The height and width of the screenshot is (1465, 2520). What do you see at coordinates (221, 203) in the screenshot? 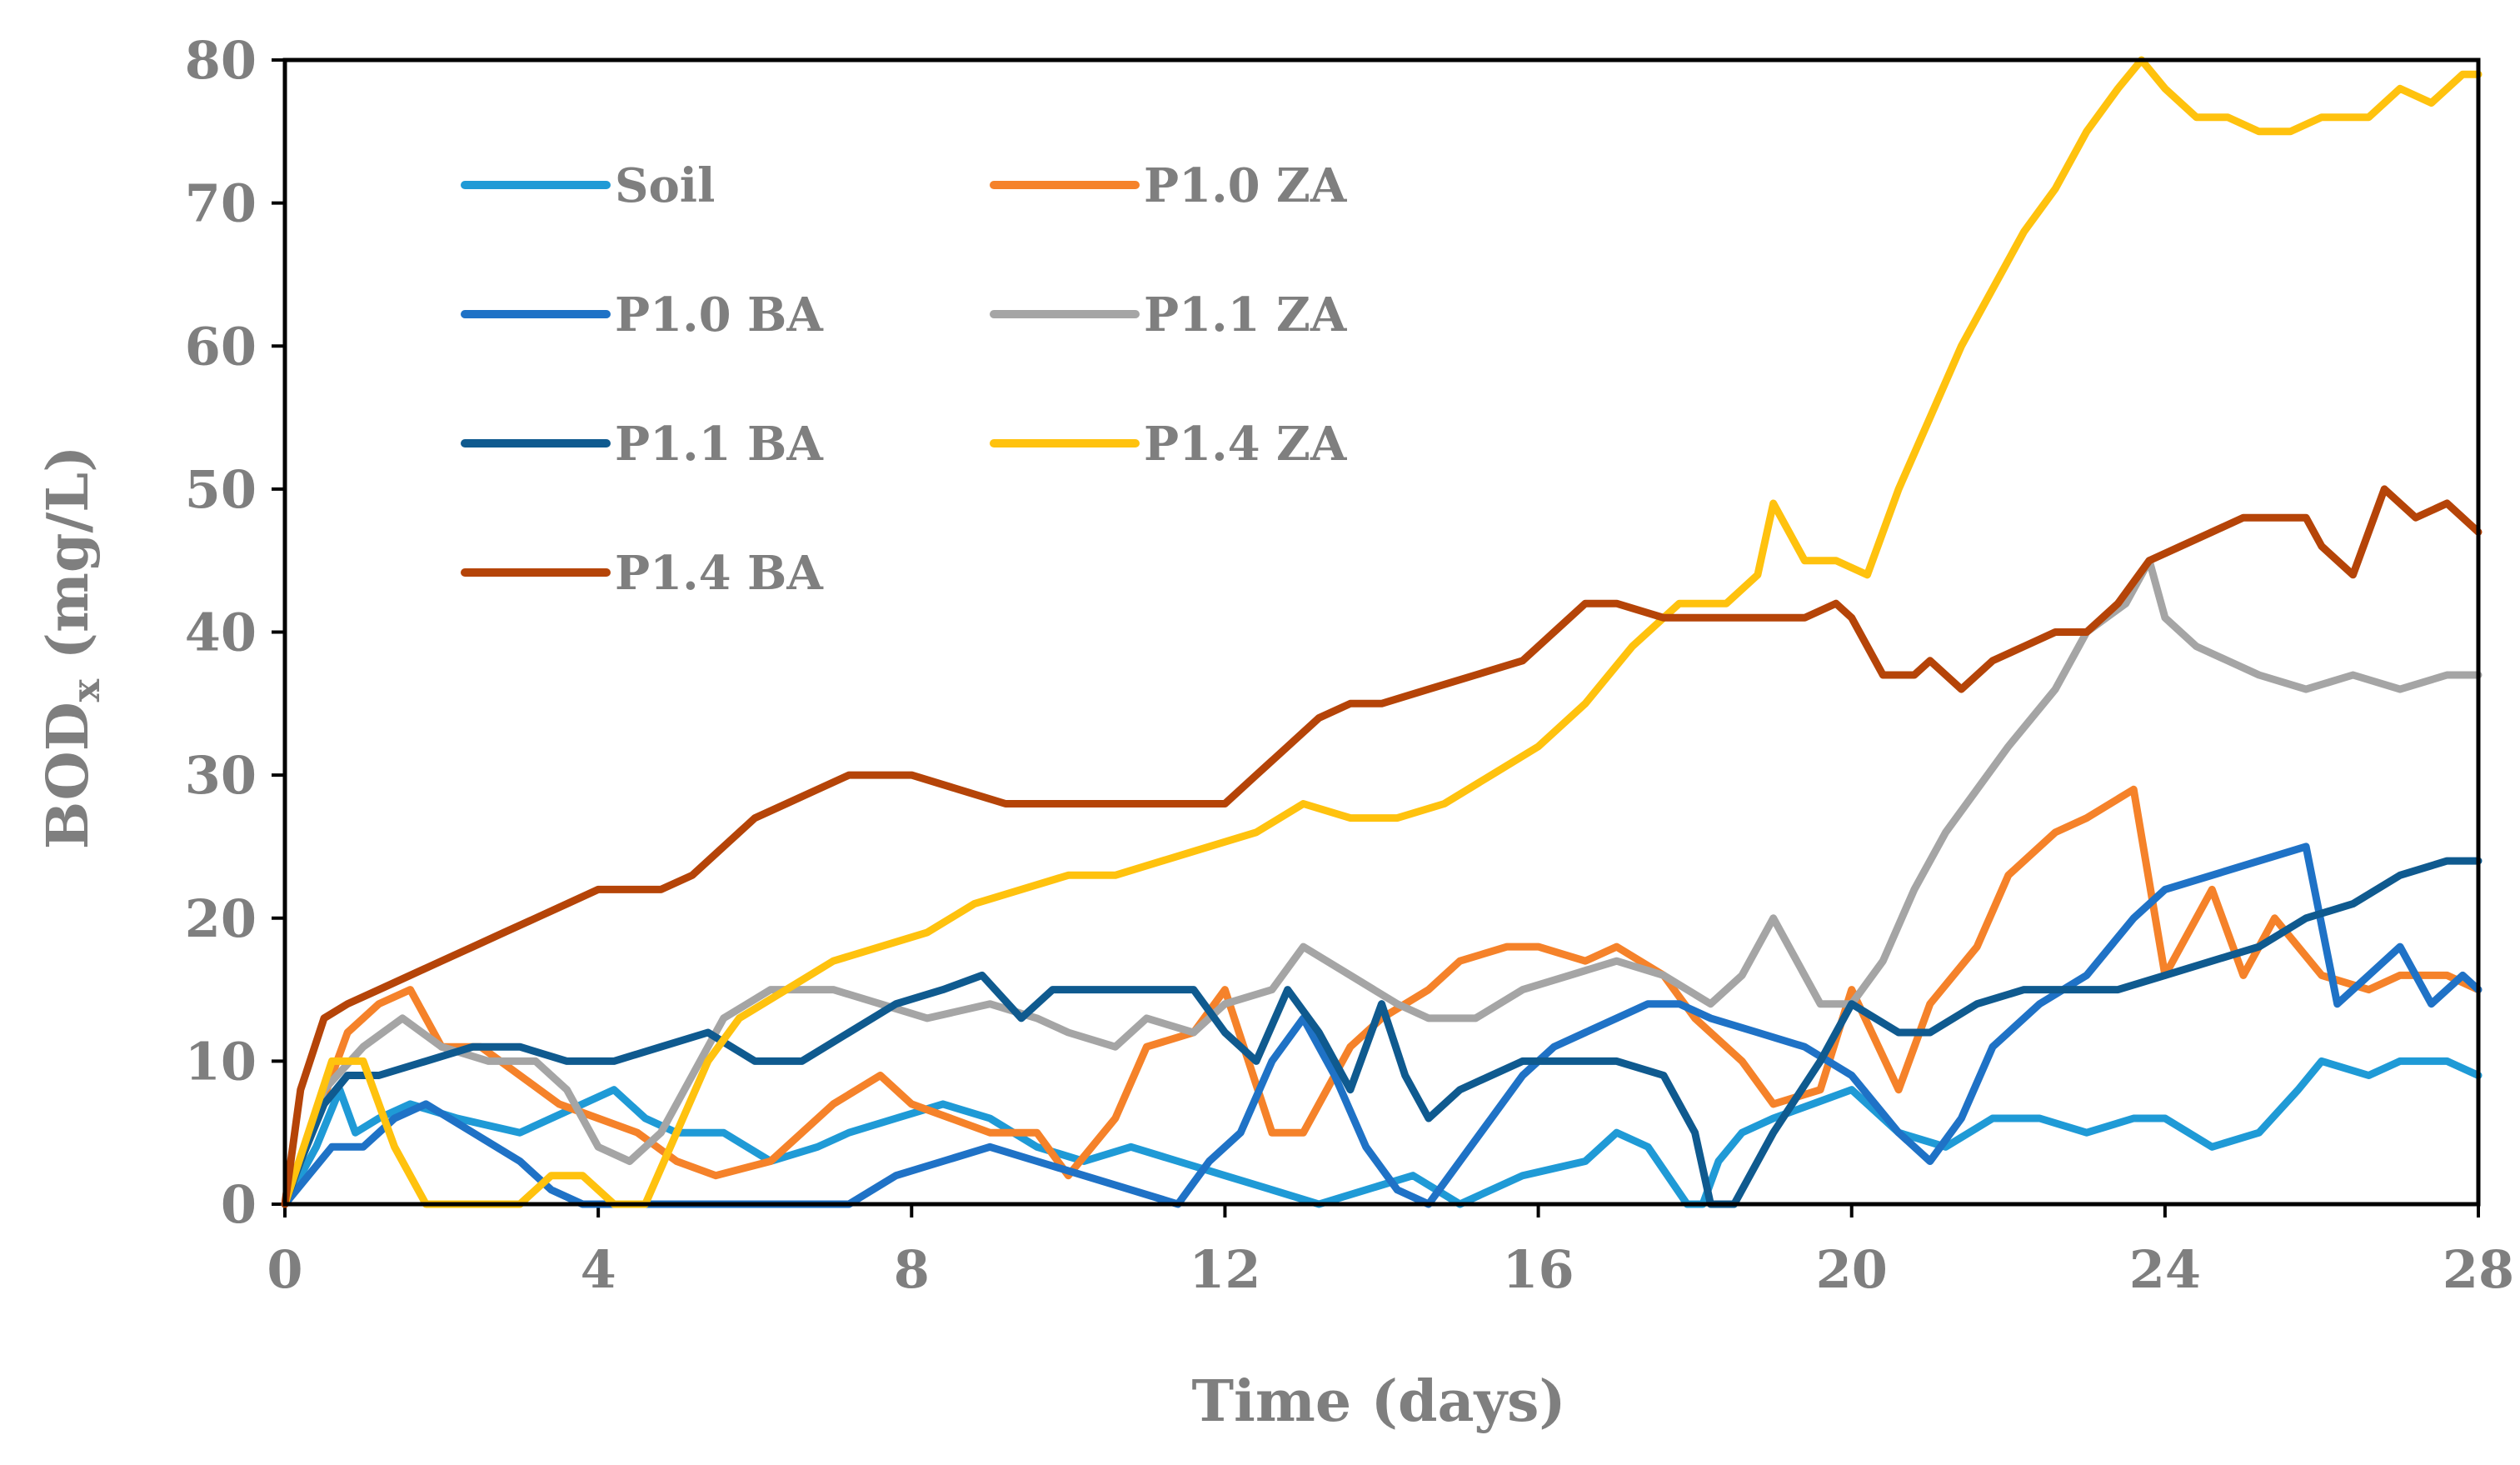
I see `y-tick-label: 70` at bounding box center [221, 203].